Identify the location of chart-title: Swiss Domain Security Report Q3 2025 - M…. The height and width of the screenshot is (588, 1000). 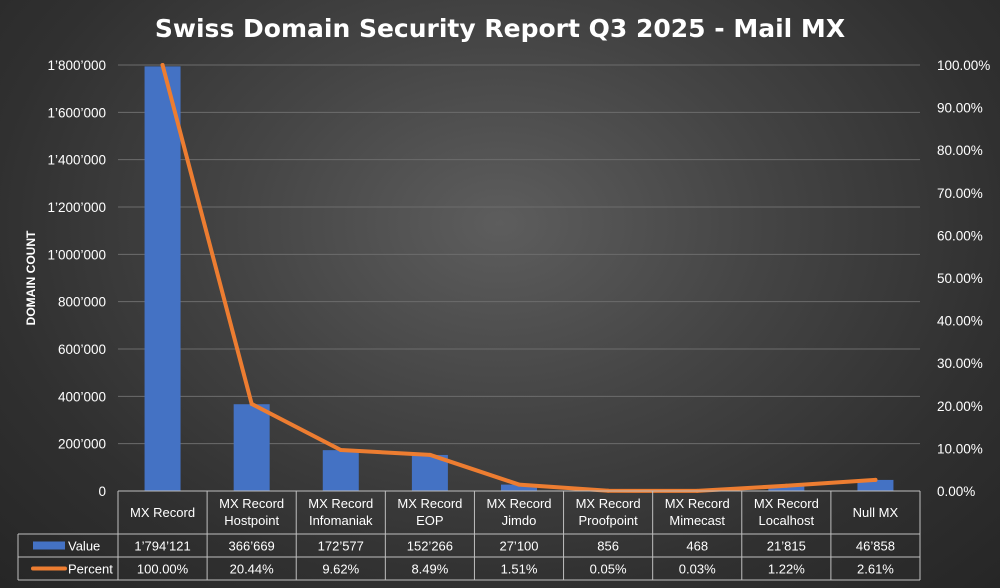
(500, 28).